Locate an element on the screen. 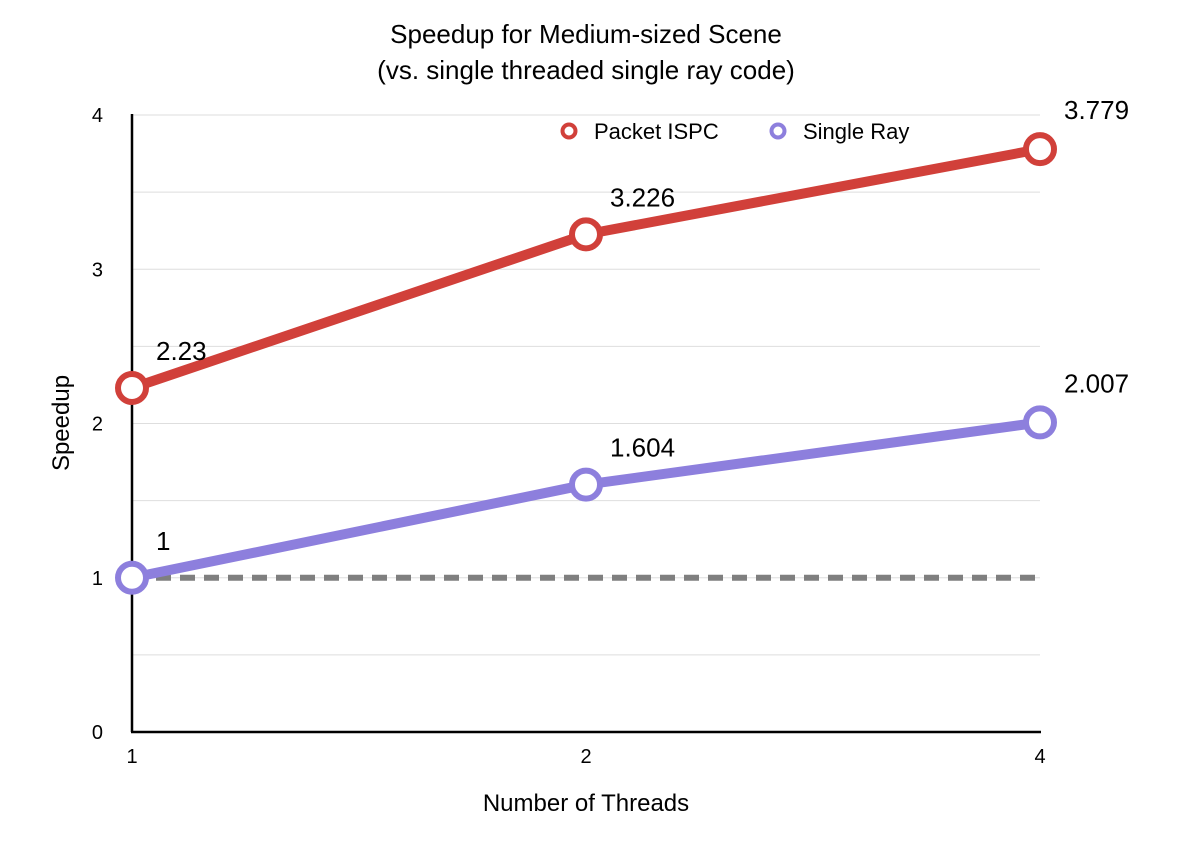 The image size is (1204, 860). chart-subtitle: (vs. single threaded single ray code) is located at coordinates (586, 70).